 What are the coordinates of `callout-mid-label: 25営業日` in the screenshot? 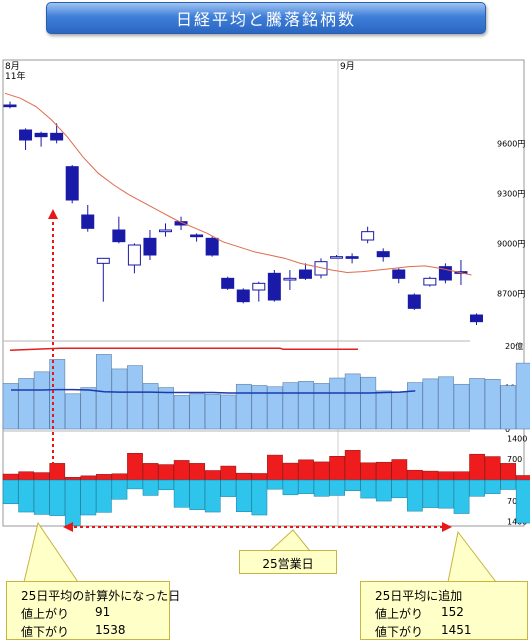 It's located at (288, 564).